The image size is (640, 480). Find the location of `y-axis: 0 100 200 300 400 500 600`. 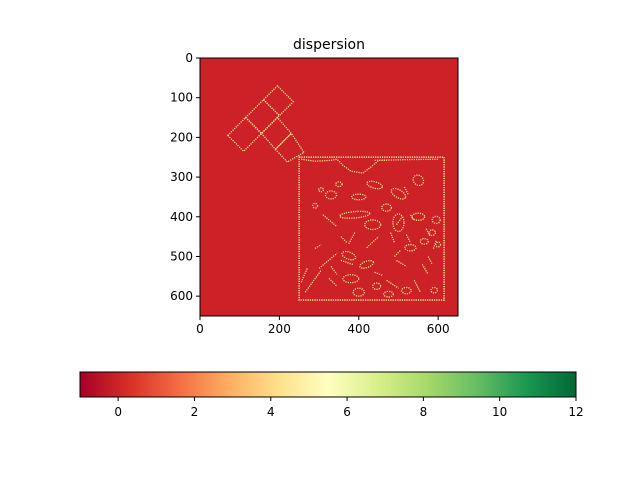

y-axis: 0 100 200 300 400 500 600 is located at coordinates (185, 177).